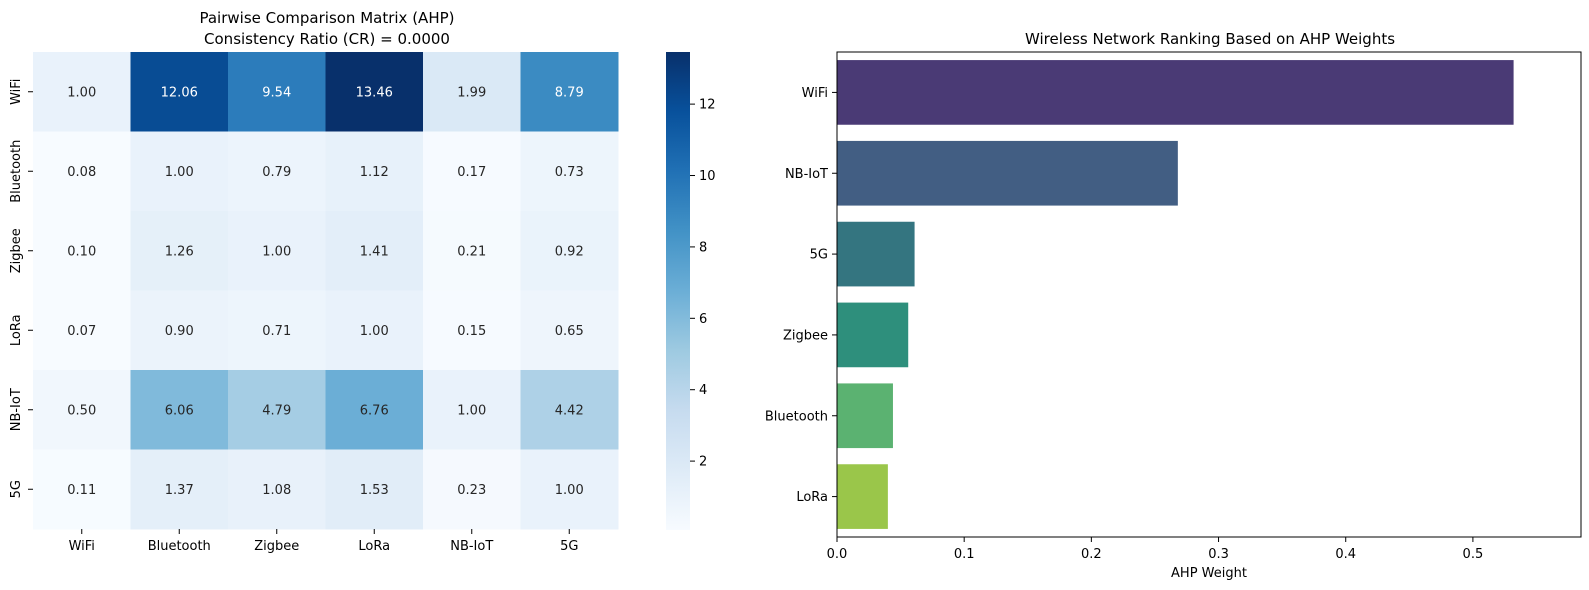  I want to click on heatmap-title-line1: Pairwise Comparison Matrix (AHP), so click(326, 18).